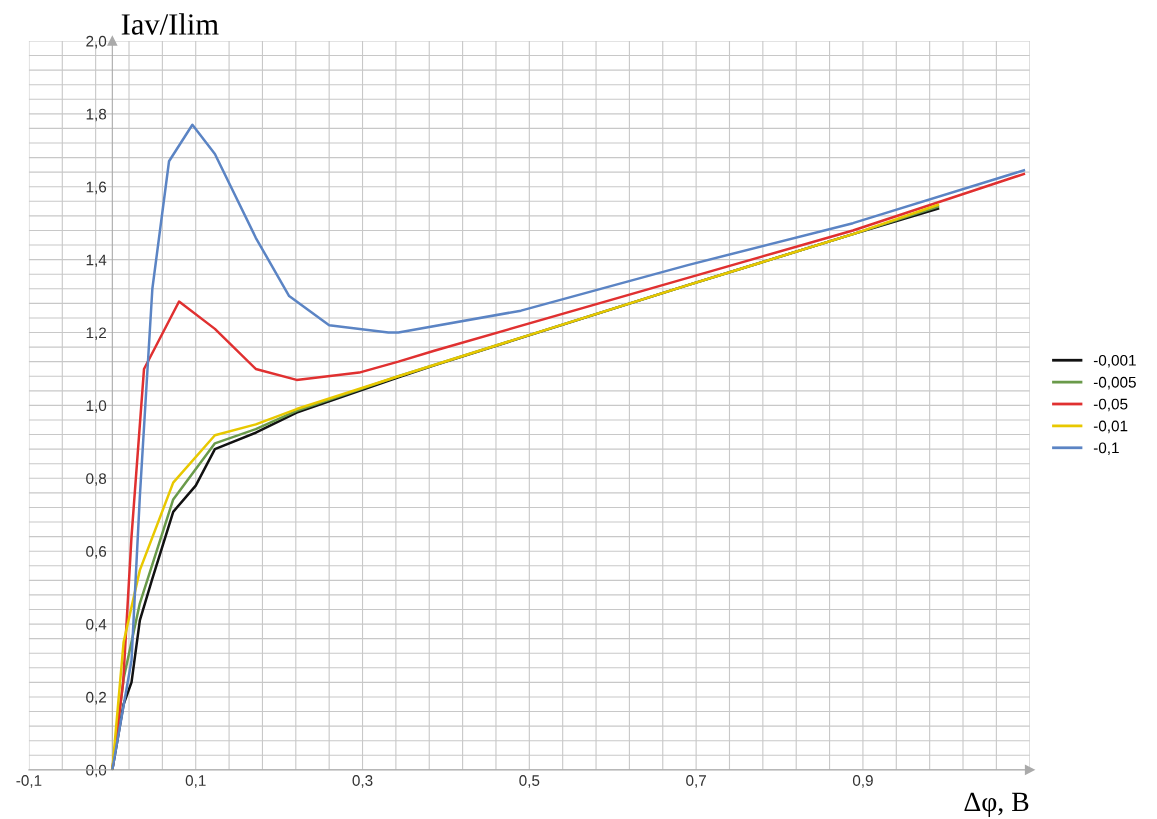  Describe the element at coordinates (96, 698) in the screenshot. I see `y-tick-label: 0,2` at that location.